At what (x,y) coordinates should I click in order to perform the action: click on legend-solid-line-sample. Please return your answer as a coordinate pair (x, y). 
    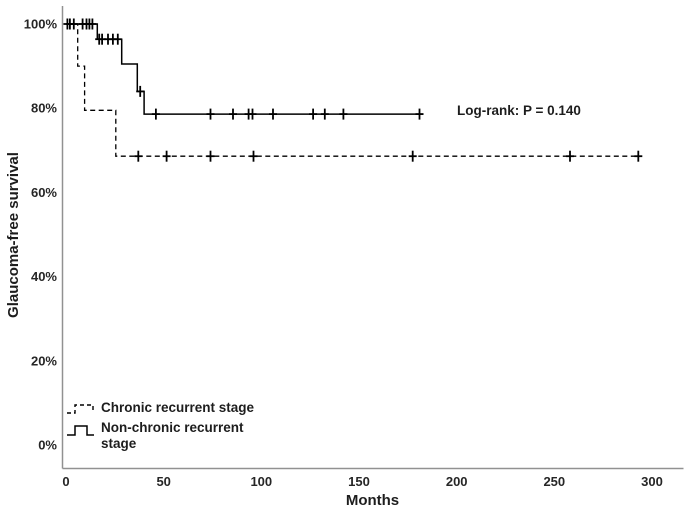
    Looking at the image, I should click on (80, 430).